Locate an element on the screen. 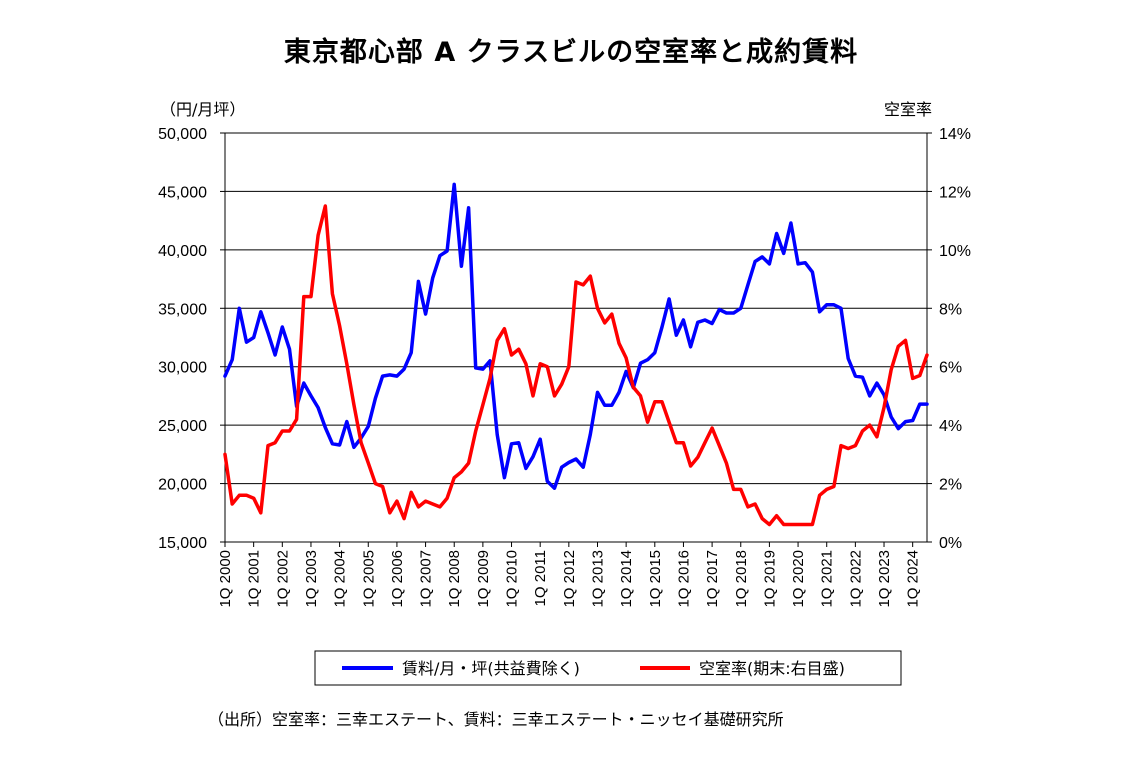 This screenshot has width=1142, height=766. x-tick-label: 1Q 2019 is located at coordinates (769, 579).